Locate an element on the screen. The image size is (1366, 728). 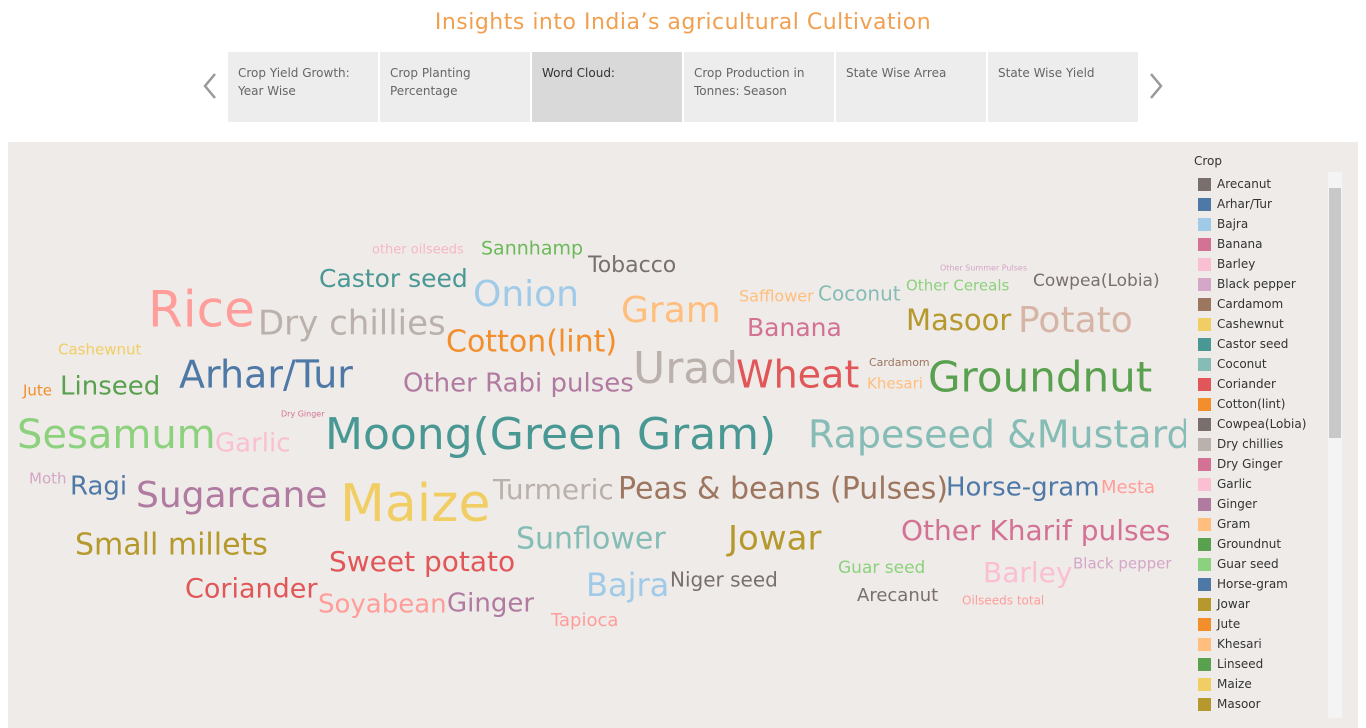
legend-swatch is located at coordinates (1204, 224).